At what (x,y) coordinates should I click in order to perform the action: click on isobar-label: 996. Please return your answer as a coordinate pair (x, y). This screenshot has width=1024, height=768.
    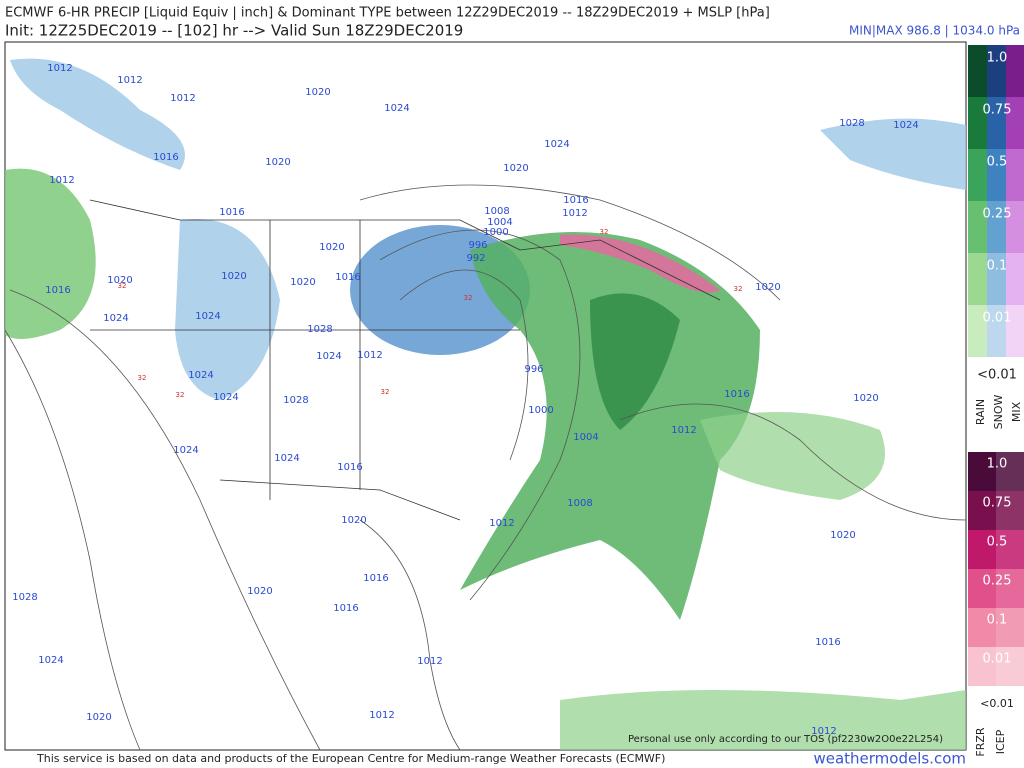
    Looking at the image, I should click on (477, 245).